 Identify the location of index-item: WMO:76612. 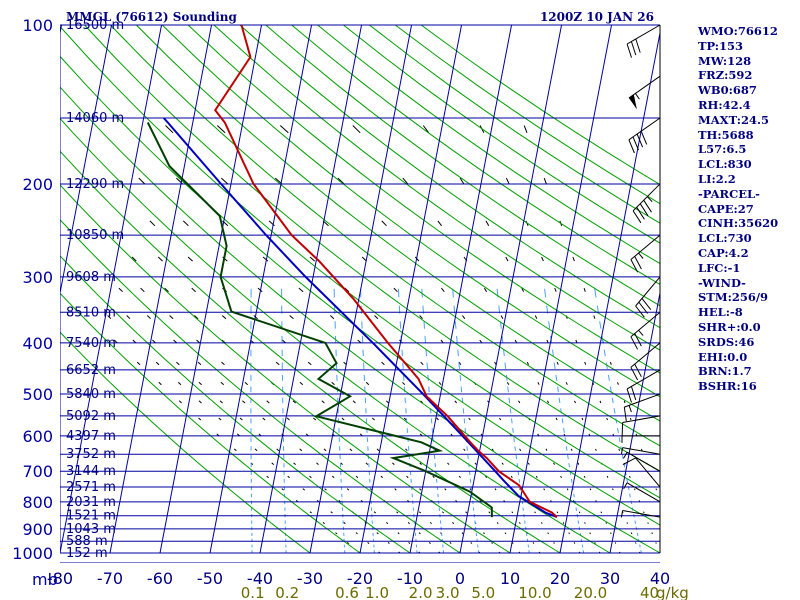
(738, 31).